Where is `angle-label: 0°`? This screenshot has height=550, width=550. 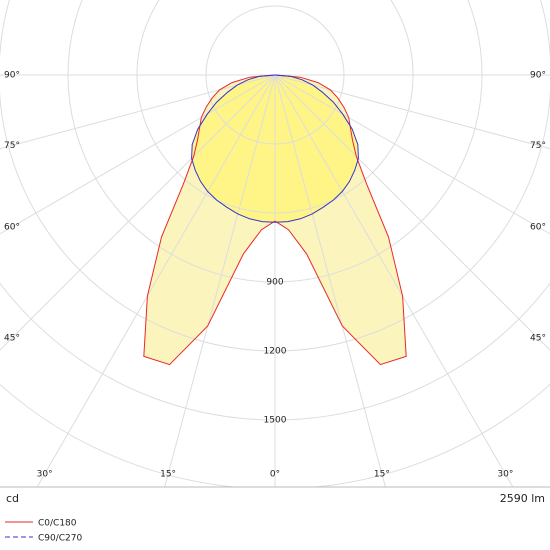
angle-label: 0° is located at coordinates (275, 475).